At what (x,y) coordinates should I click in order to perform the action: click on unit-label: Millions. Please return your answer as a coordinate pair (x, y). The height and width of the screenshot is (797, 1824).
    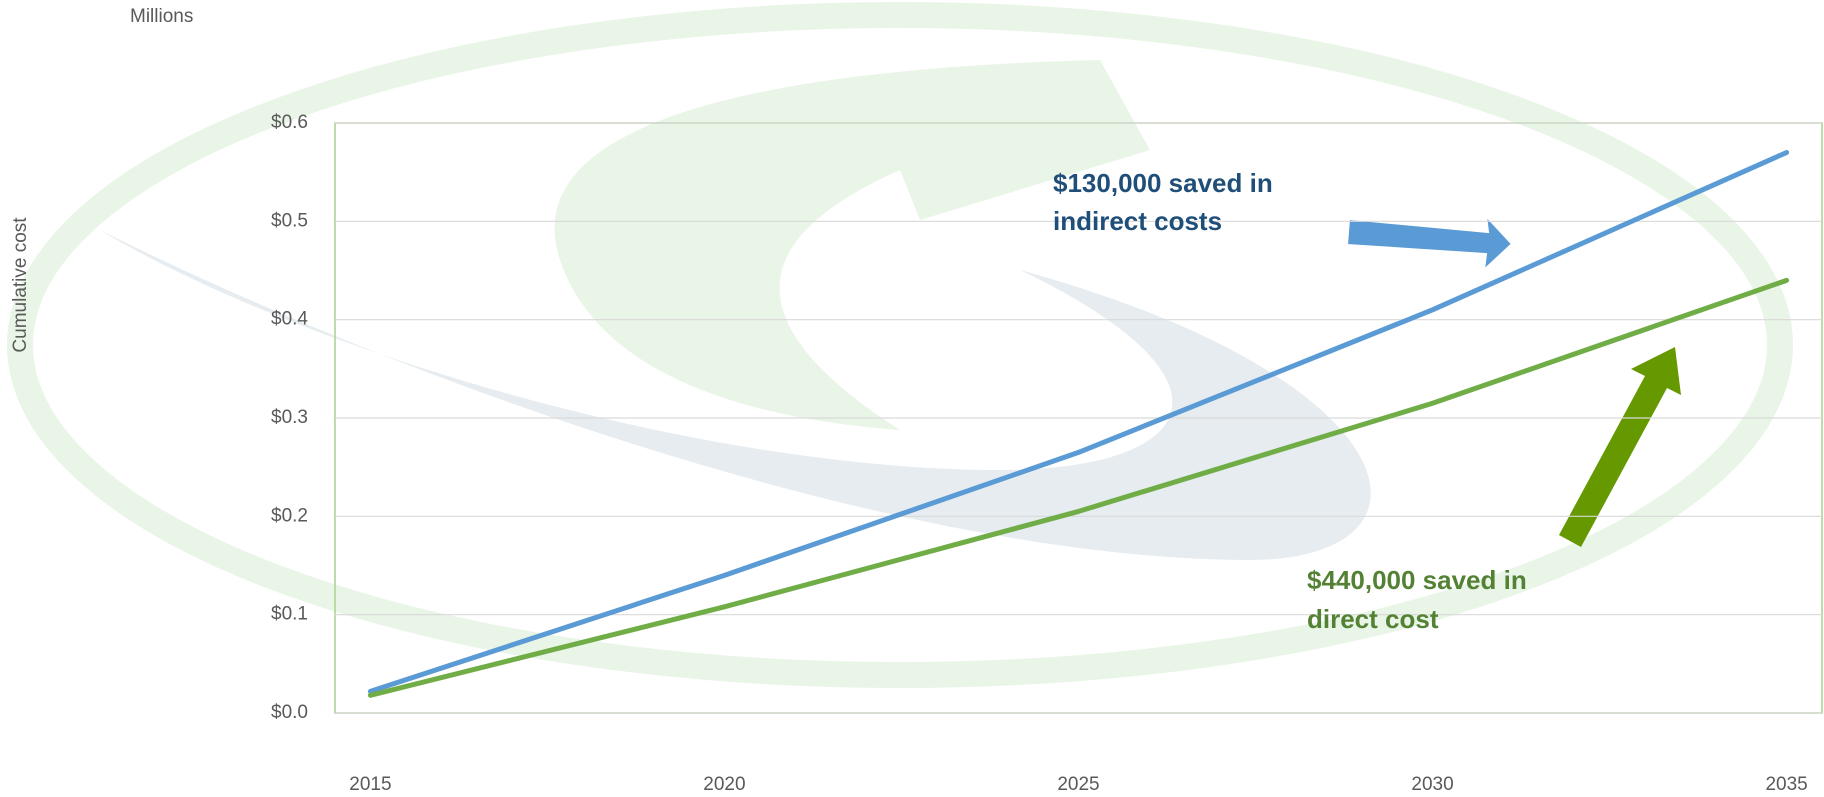
    Looking at the image, I should click on (161, 16).